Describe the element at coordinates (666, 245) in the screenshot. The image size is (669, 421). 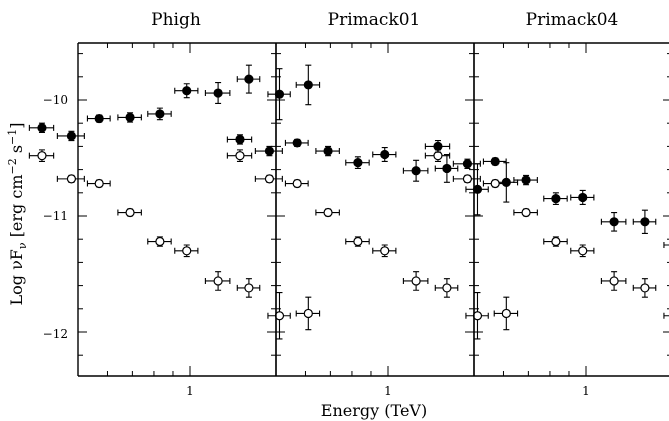
I see `filled-point-errorbar` at that location.